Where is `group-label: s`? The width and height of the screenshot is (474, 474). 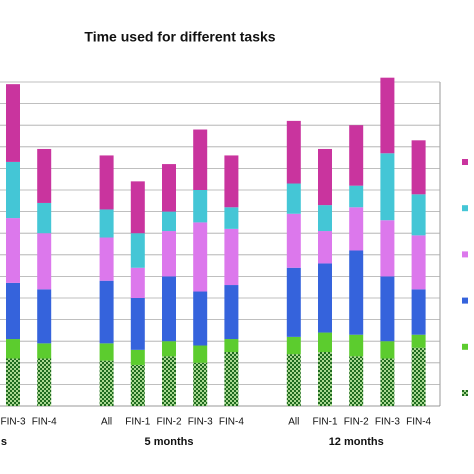 group-label: s is located at coordinates (4, 442).